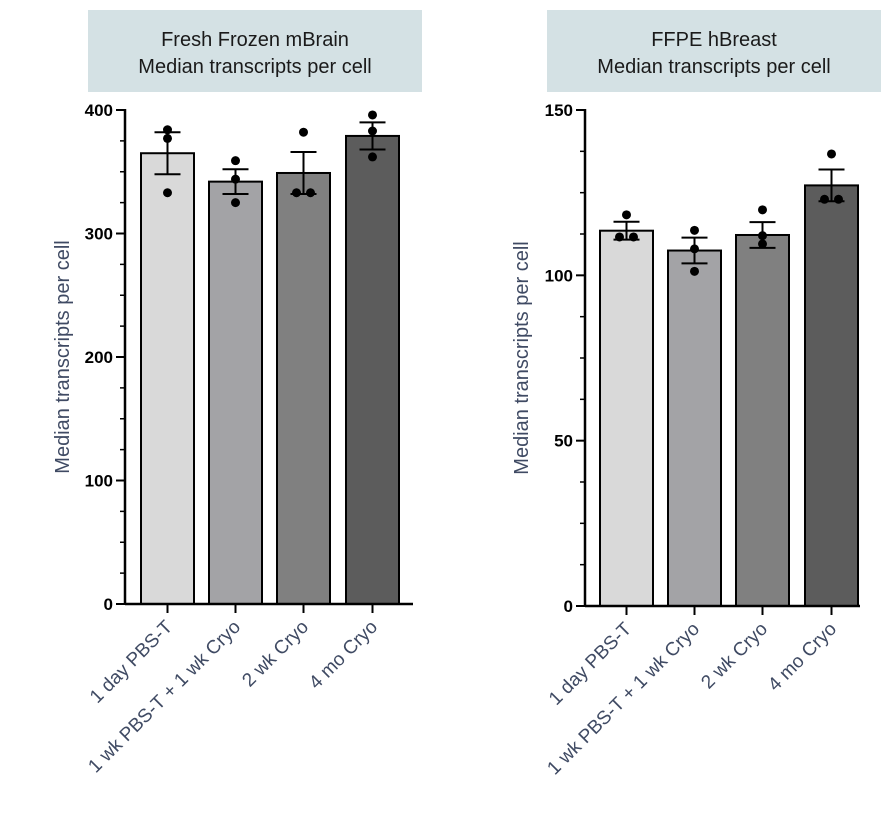  I want to click on chart-title: FFPE hBreast Median transcripts per cell, so click(713, 53).